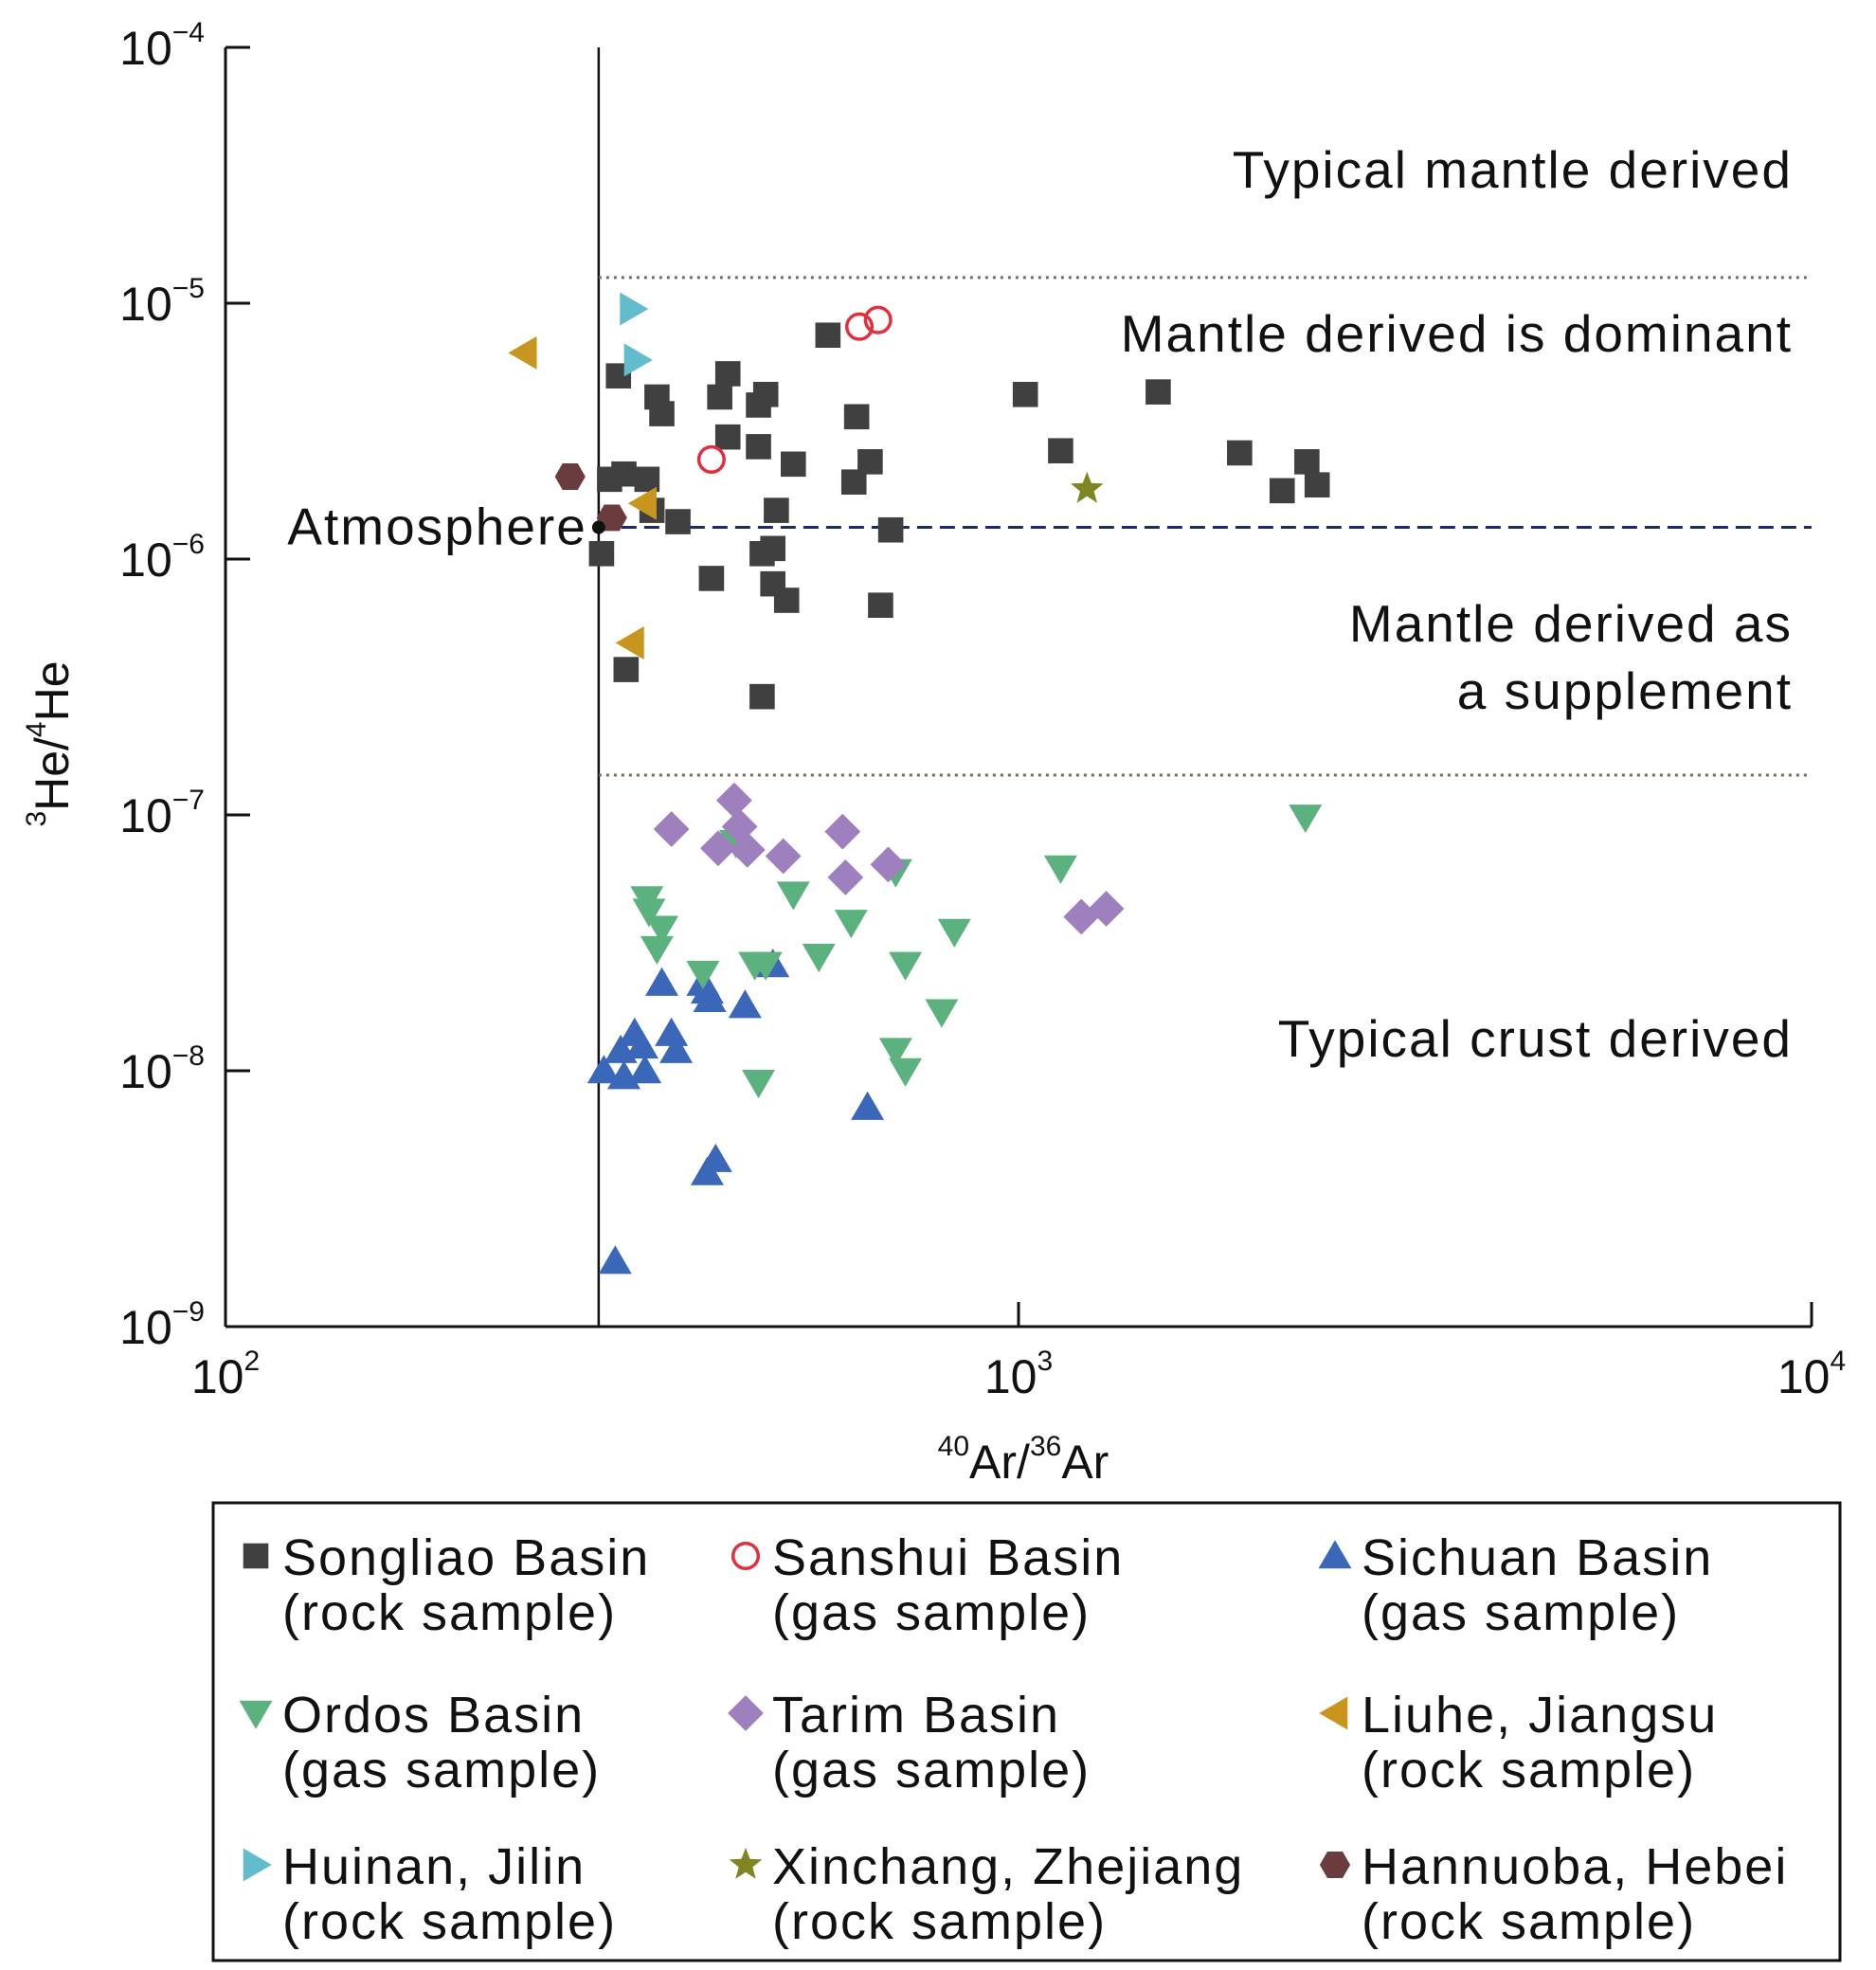 The width and height of the screenshot is (1876, 1970). What do you see at coordinates (437, 526) in the screenshot?
I see `atmosphere-label: Atmosphere` at bounding box center [437, 526].